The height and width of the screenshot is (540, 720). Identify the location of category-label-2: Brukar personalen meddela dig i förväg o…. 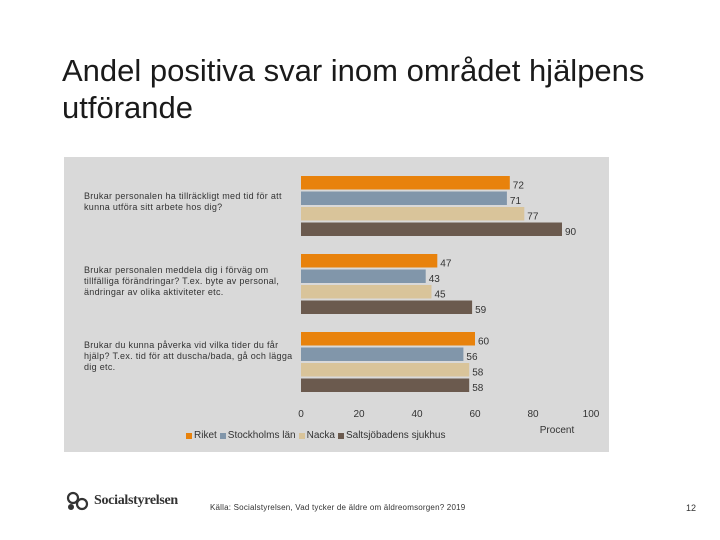
(182, 281).